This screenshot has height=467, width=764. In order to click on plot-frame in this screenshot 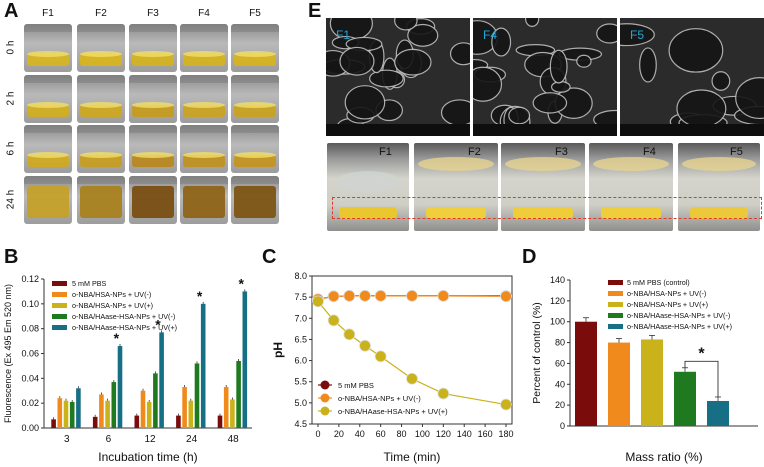, I will do `click(412, 350)`.